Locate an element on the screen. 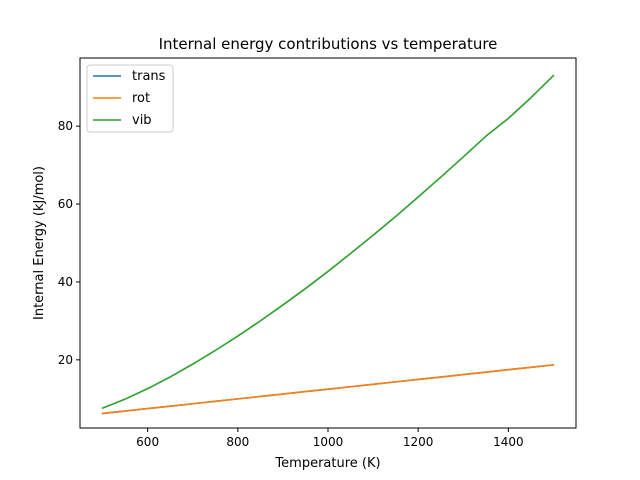 The height and width of the screenshot is (480, 640). legend-box is located at coordinates (130, 98).